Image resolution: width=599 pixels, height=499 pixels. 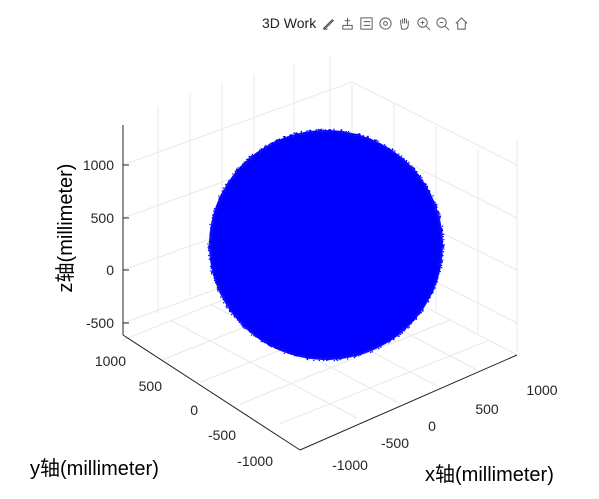 What do you see at coordinates (65, 228) in the screenshot?
I see `z-axis-label: z轴(millimeter)` at bounding box center [65, 228].